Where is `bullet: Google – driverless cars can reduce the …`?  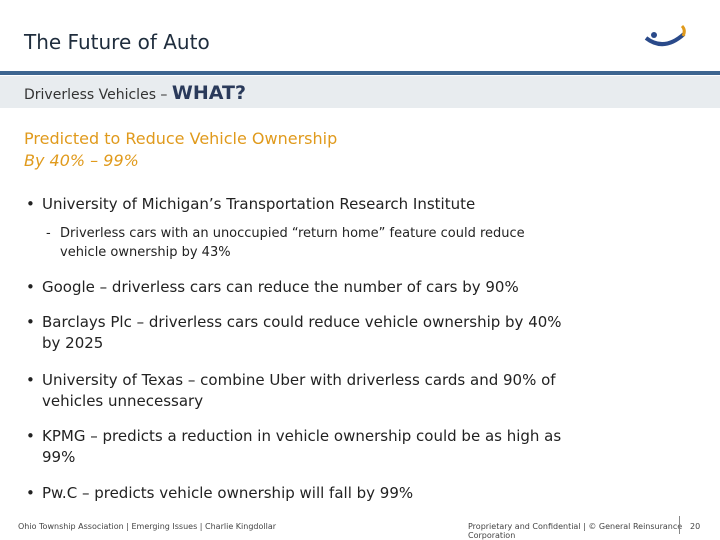 bullet: Google – driverless cars can reduce the … is located at coordinates (294, 287).